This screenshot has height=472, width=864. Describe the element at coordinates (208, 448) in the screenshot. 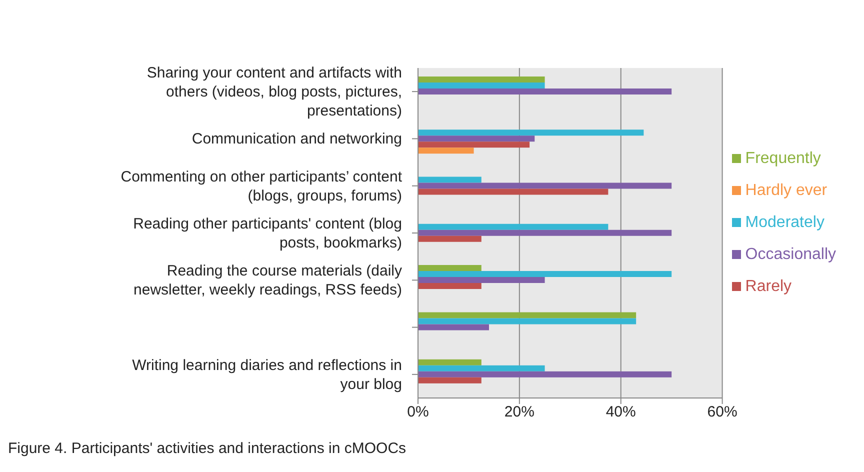

I see `caption: Figure 4. Participants' activities and interactions in cMOOCs` at that location.